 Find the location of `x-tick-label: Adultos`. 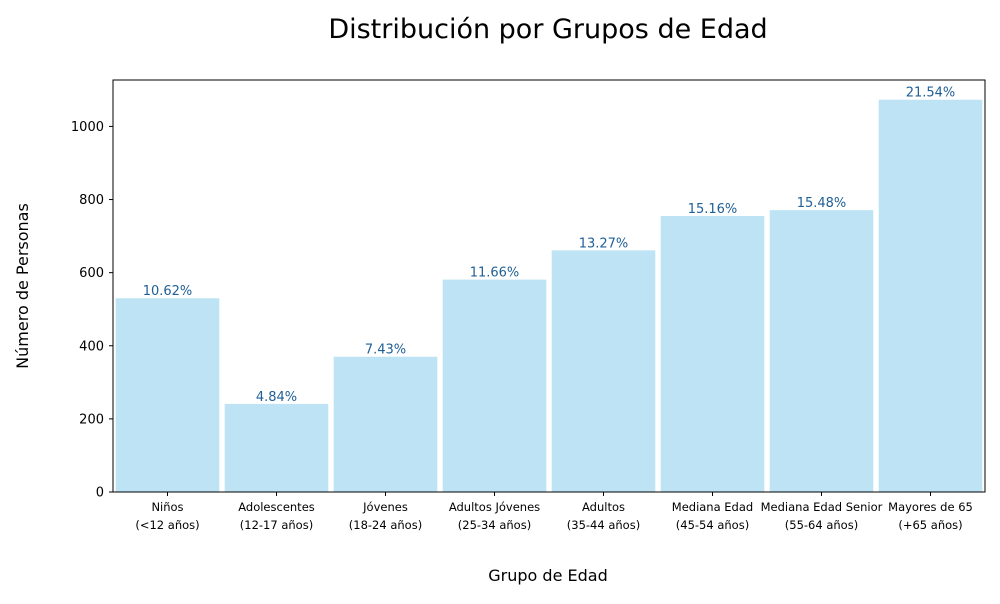

x-tick-label: Adultos is located at coordinates (603, 507).